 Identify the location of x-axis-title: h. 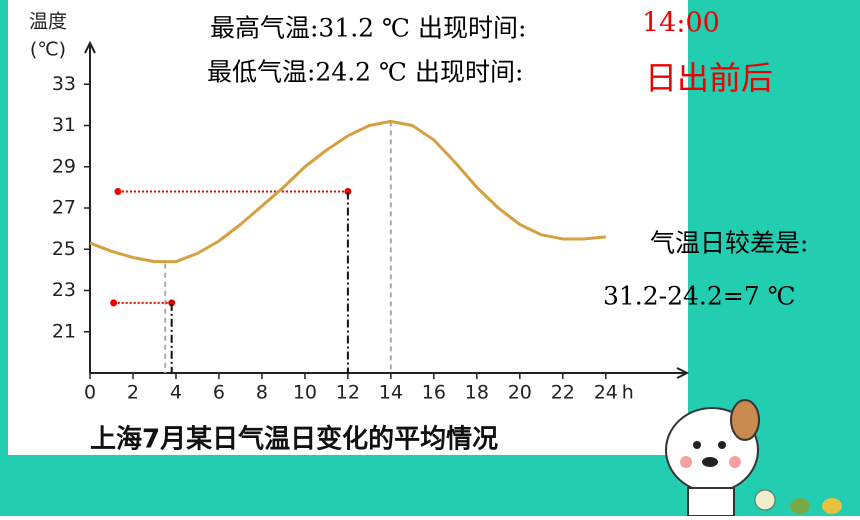
(628, 393).